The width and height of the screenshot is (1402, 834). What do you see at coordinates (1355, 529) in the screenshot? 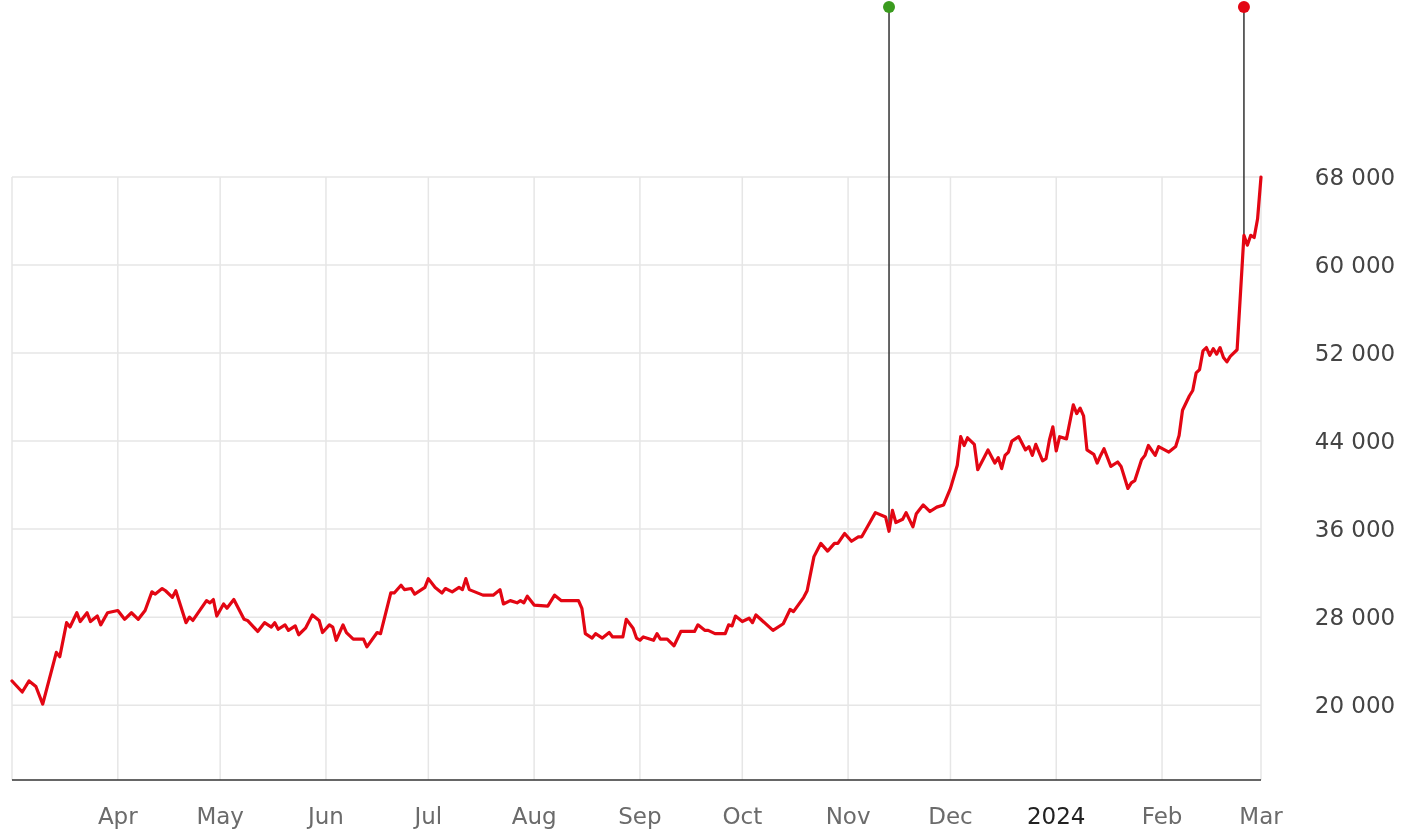
I see `y-tick-label: 36 000` at bounding box center [1355, 529].